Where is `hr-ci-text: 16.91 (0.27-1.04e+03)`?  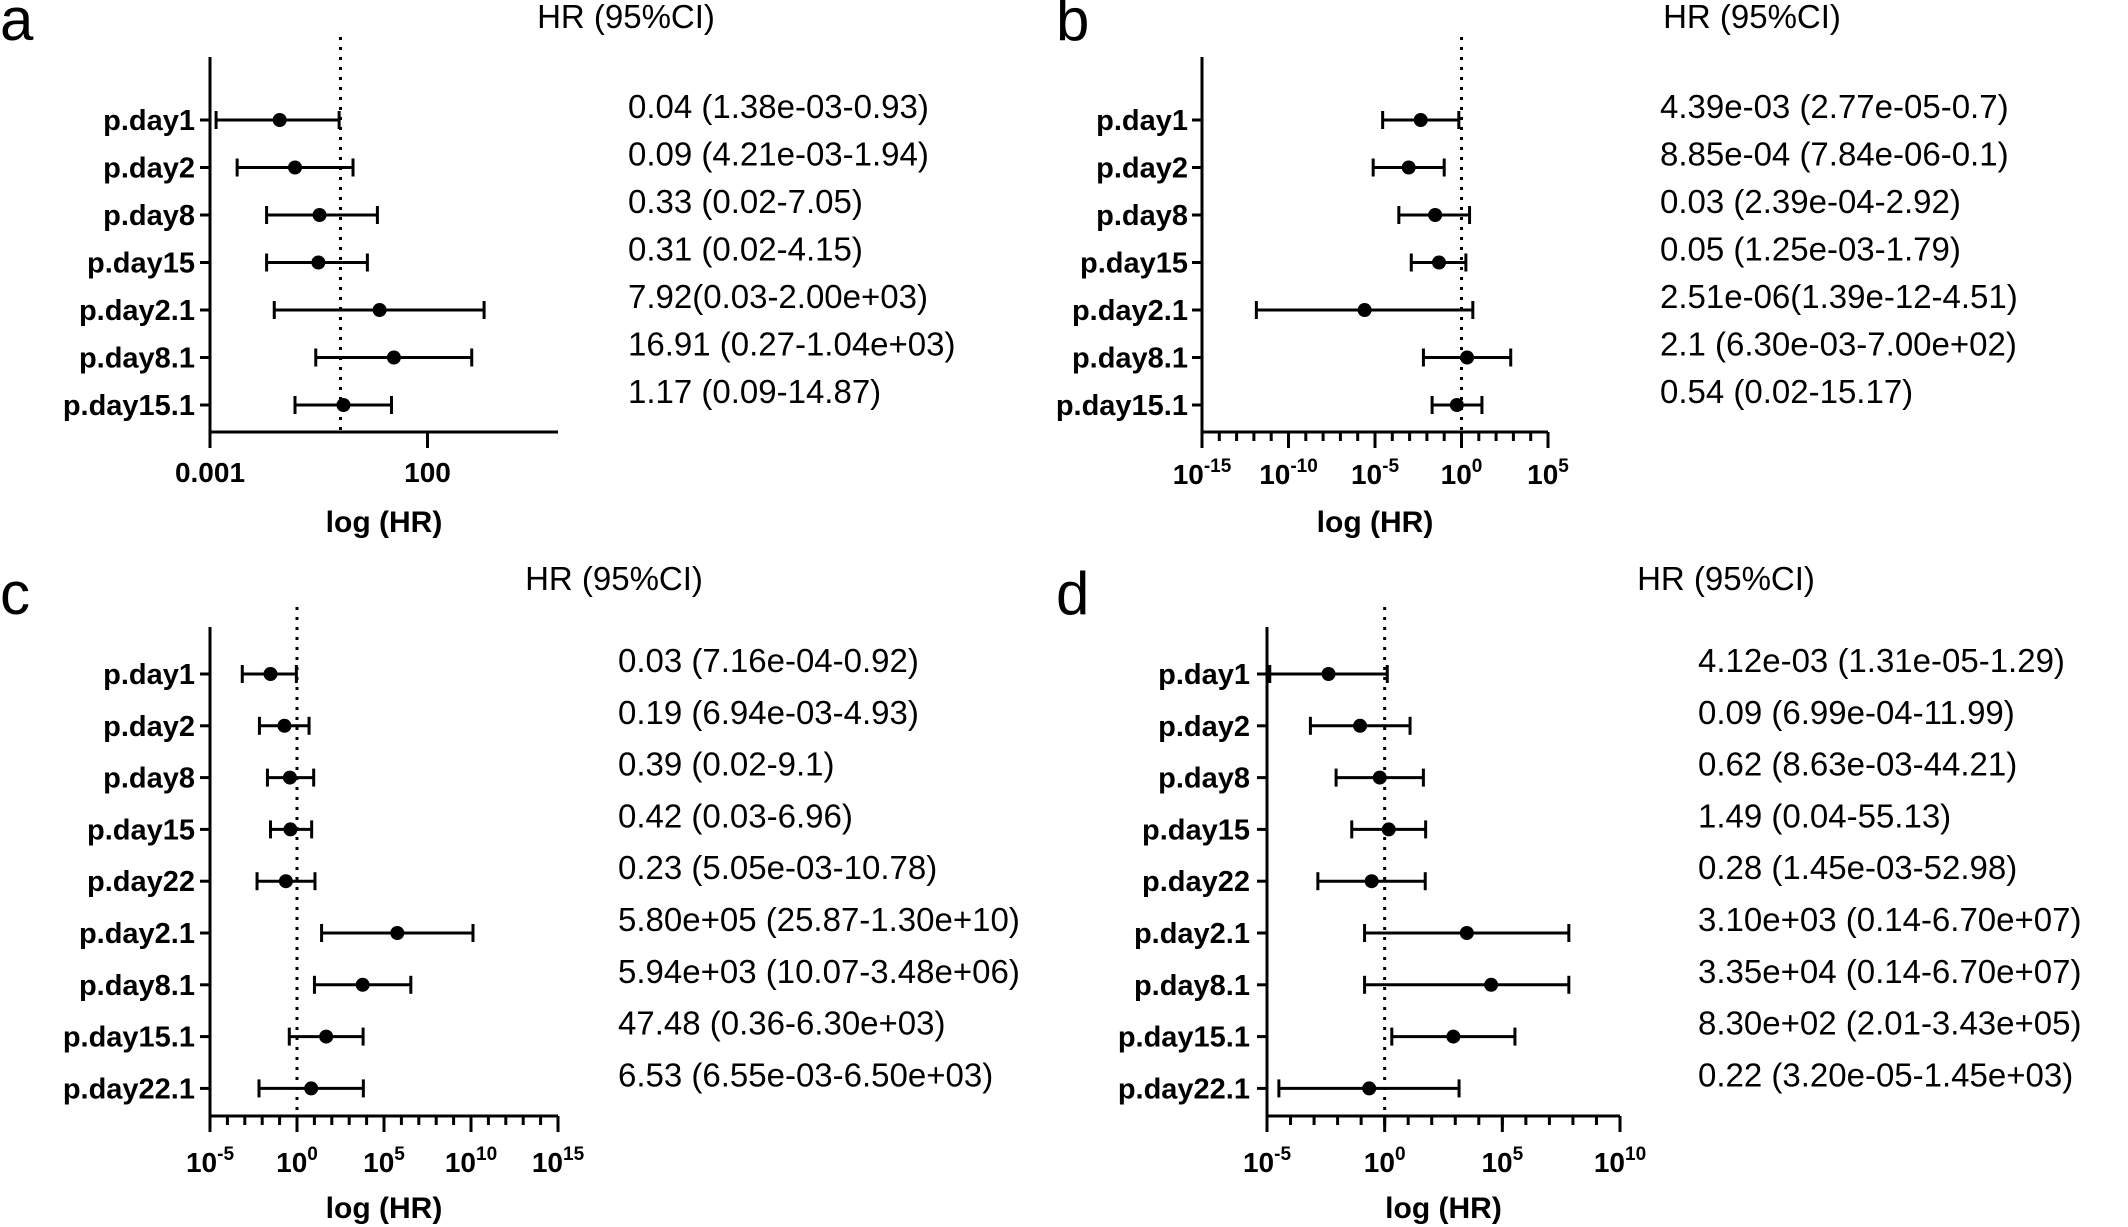
hr-ci-text: 16.91 (0.27-1.04e+03) is located at coordinates (792, 344).